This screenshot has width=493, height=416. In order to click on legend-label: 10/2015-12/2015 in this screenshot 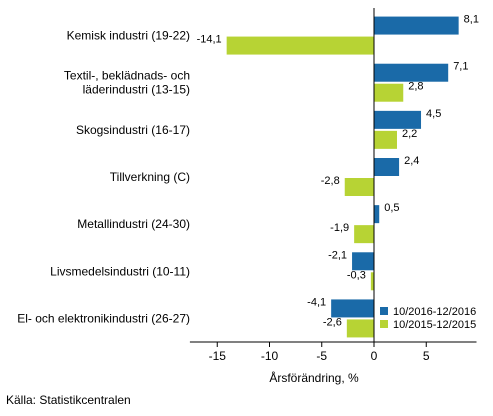, I will do `click(434, 325)`.